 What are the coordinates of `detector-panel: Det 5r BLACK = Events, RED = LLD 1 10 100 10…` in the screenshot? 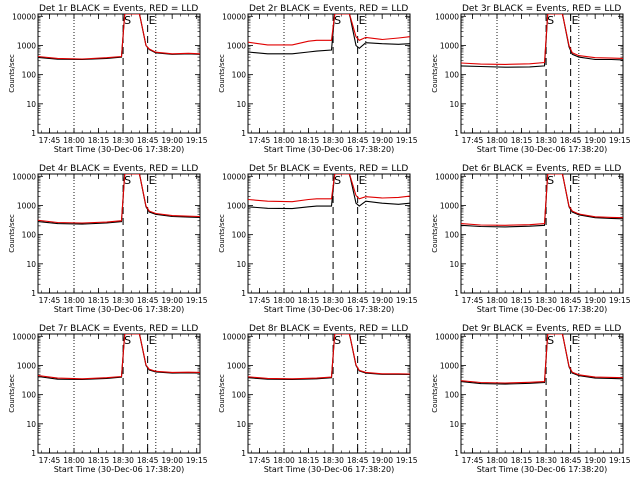 It's located at (318, 239).